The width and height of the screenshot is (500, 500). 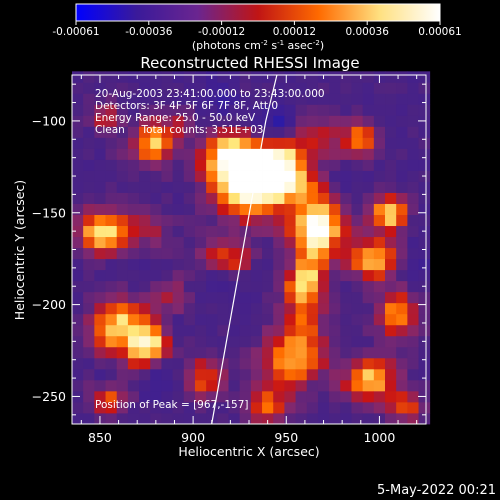 What do you see at coordinates (19, 250) in the screenshot?
I see `y-axis-label: Heliocentric Y (arcsec)` at bounding box center [19, 250].